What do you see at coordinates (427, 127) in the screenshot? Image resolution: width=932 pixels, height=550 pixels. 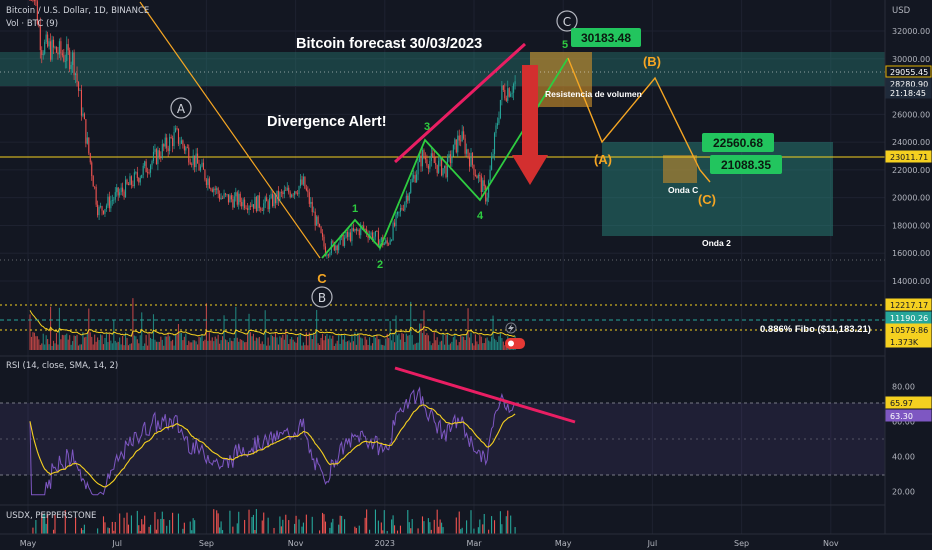 I see `wave-3: 3` at bounding box center [427, 127].